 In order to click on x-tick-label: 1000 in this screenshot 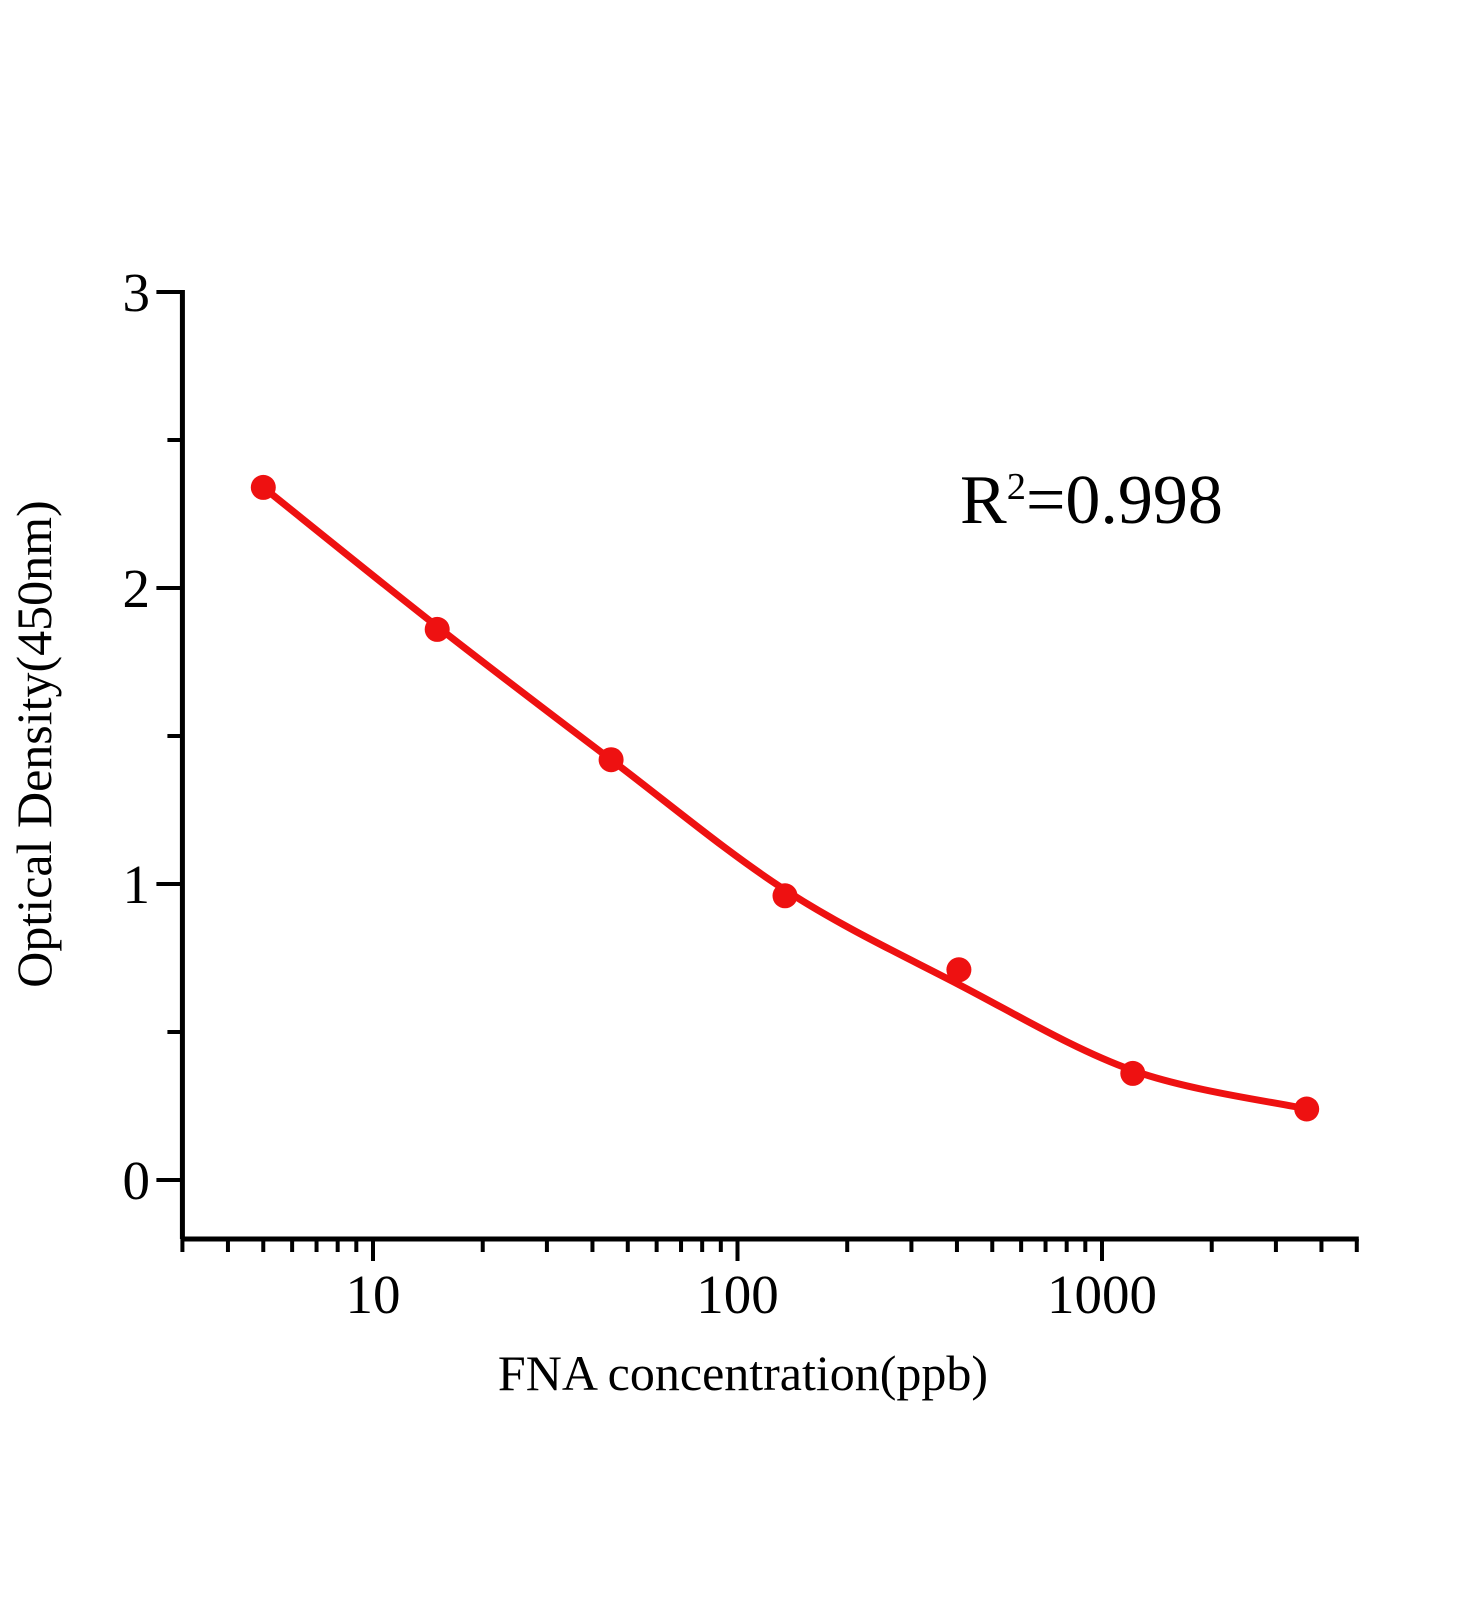, I will do `click(1102, 1294)`.